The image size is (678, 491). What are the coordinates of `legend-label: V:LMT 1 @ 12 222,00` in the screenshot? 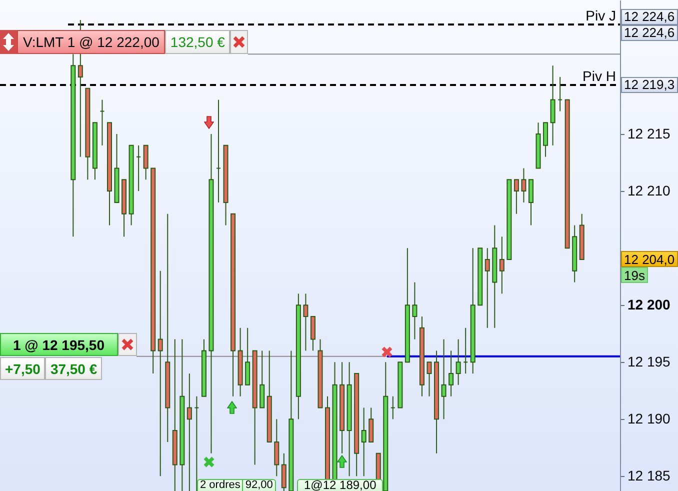 It's located at (91, 42).